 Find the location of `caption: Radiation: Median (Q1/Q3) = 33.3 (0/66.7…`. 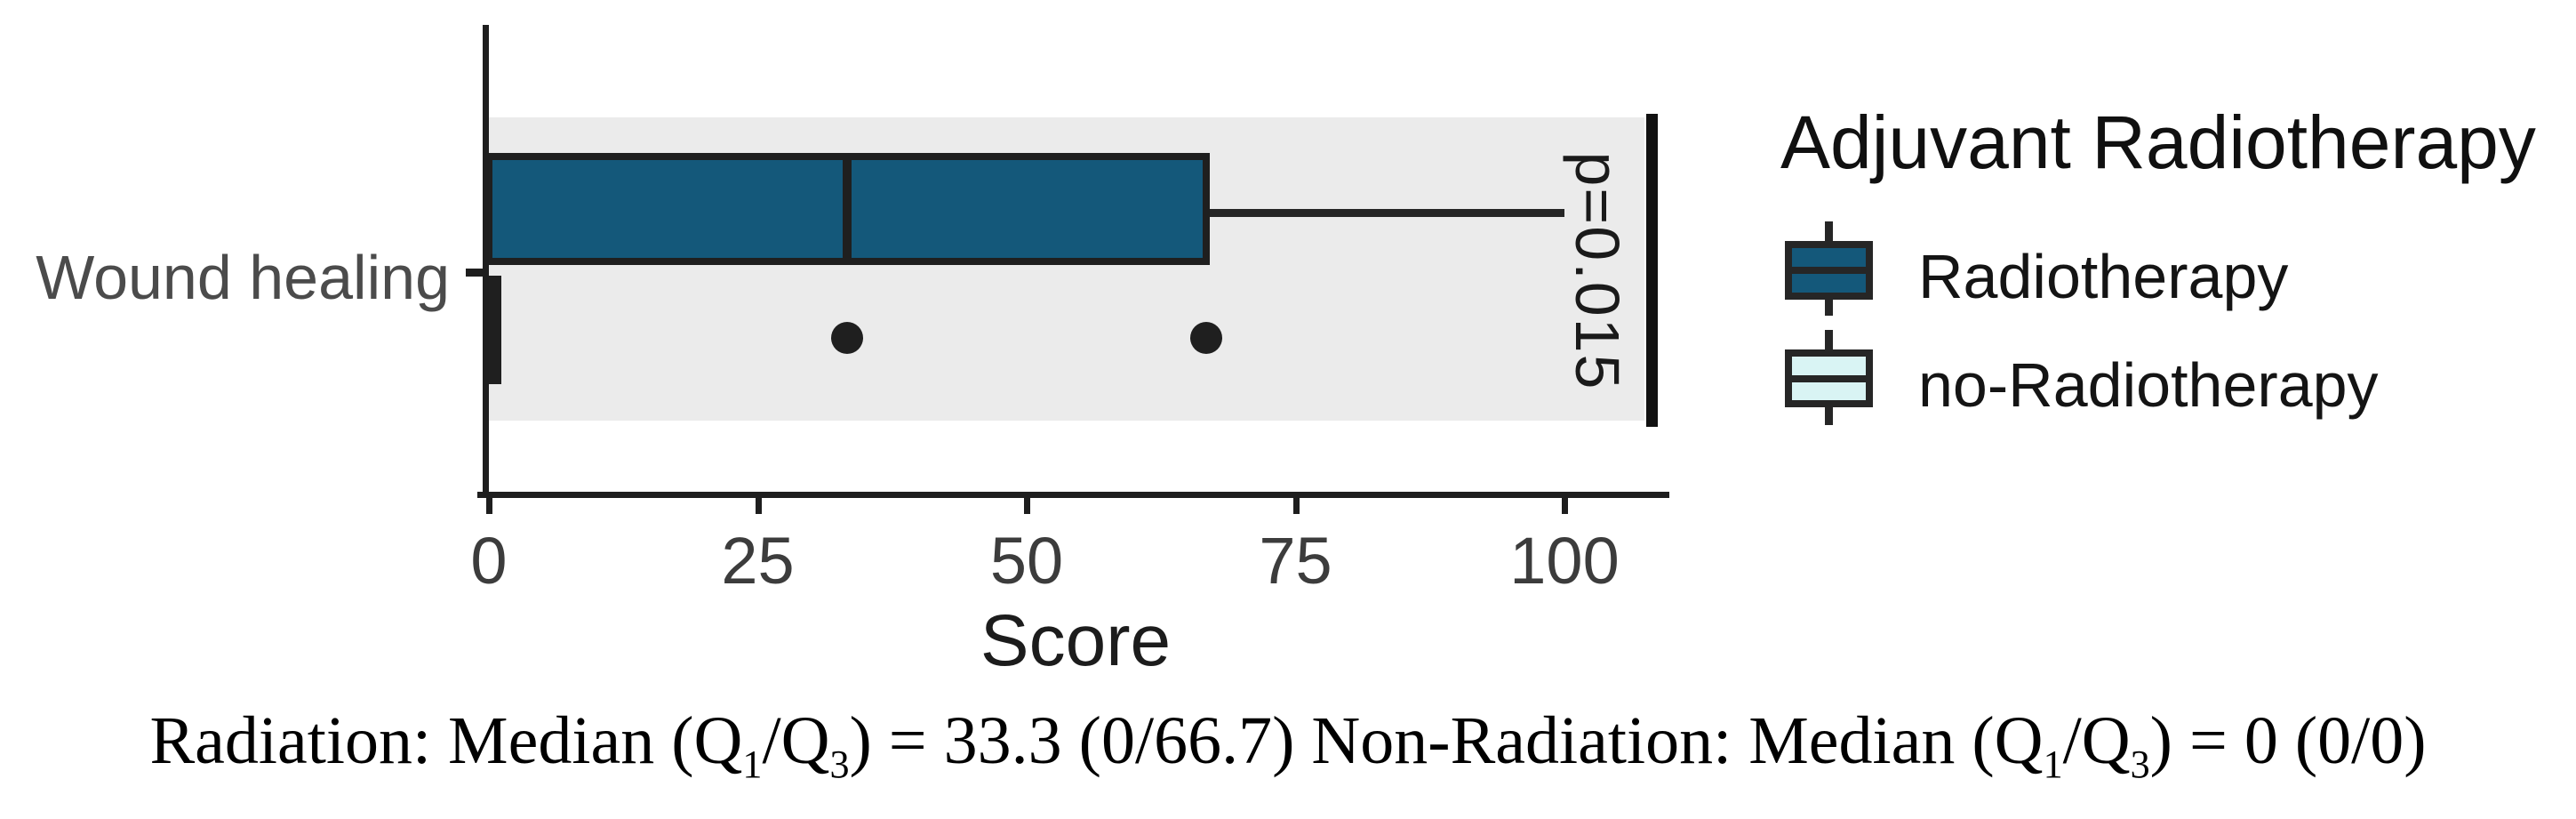

caption: Radiation: Median (Q1/Q3) = 33.3 (0/66.7… is located at coordinates (1288, 745).